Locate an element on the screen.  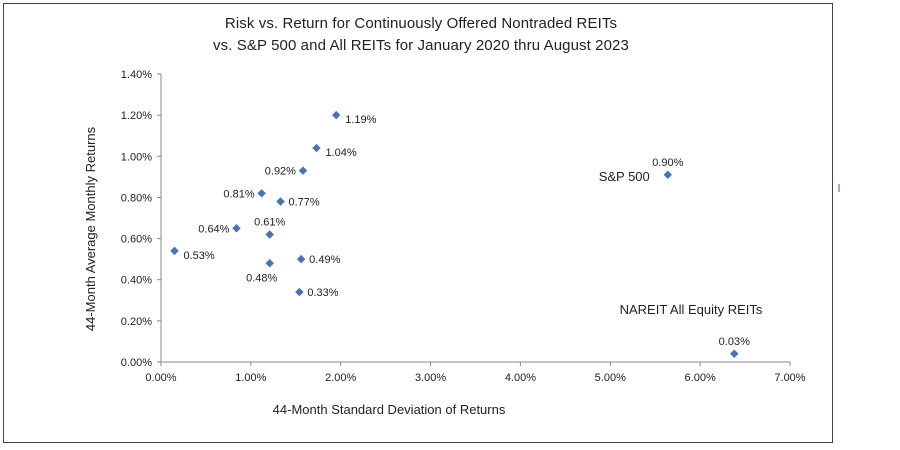
y-tick-label: 0.80% is located at coordinates (136, 198).